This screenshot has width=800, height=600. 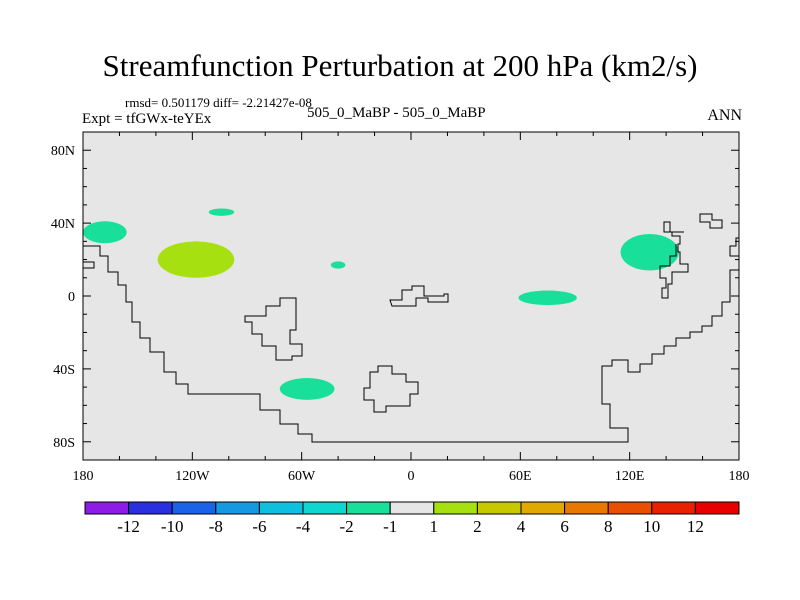 What do you see at coordinates (521, 526) in the screenshot?
I see `colorbar-label: 4` at bounding box center [521, 526].